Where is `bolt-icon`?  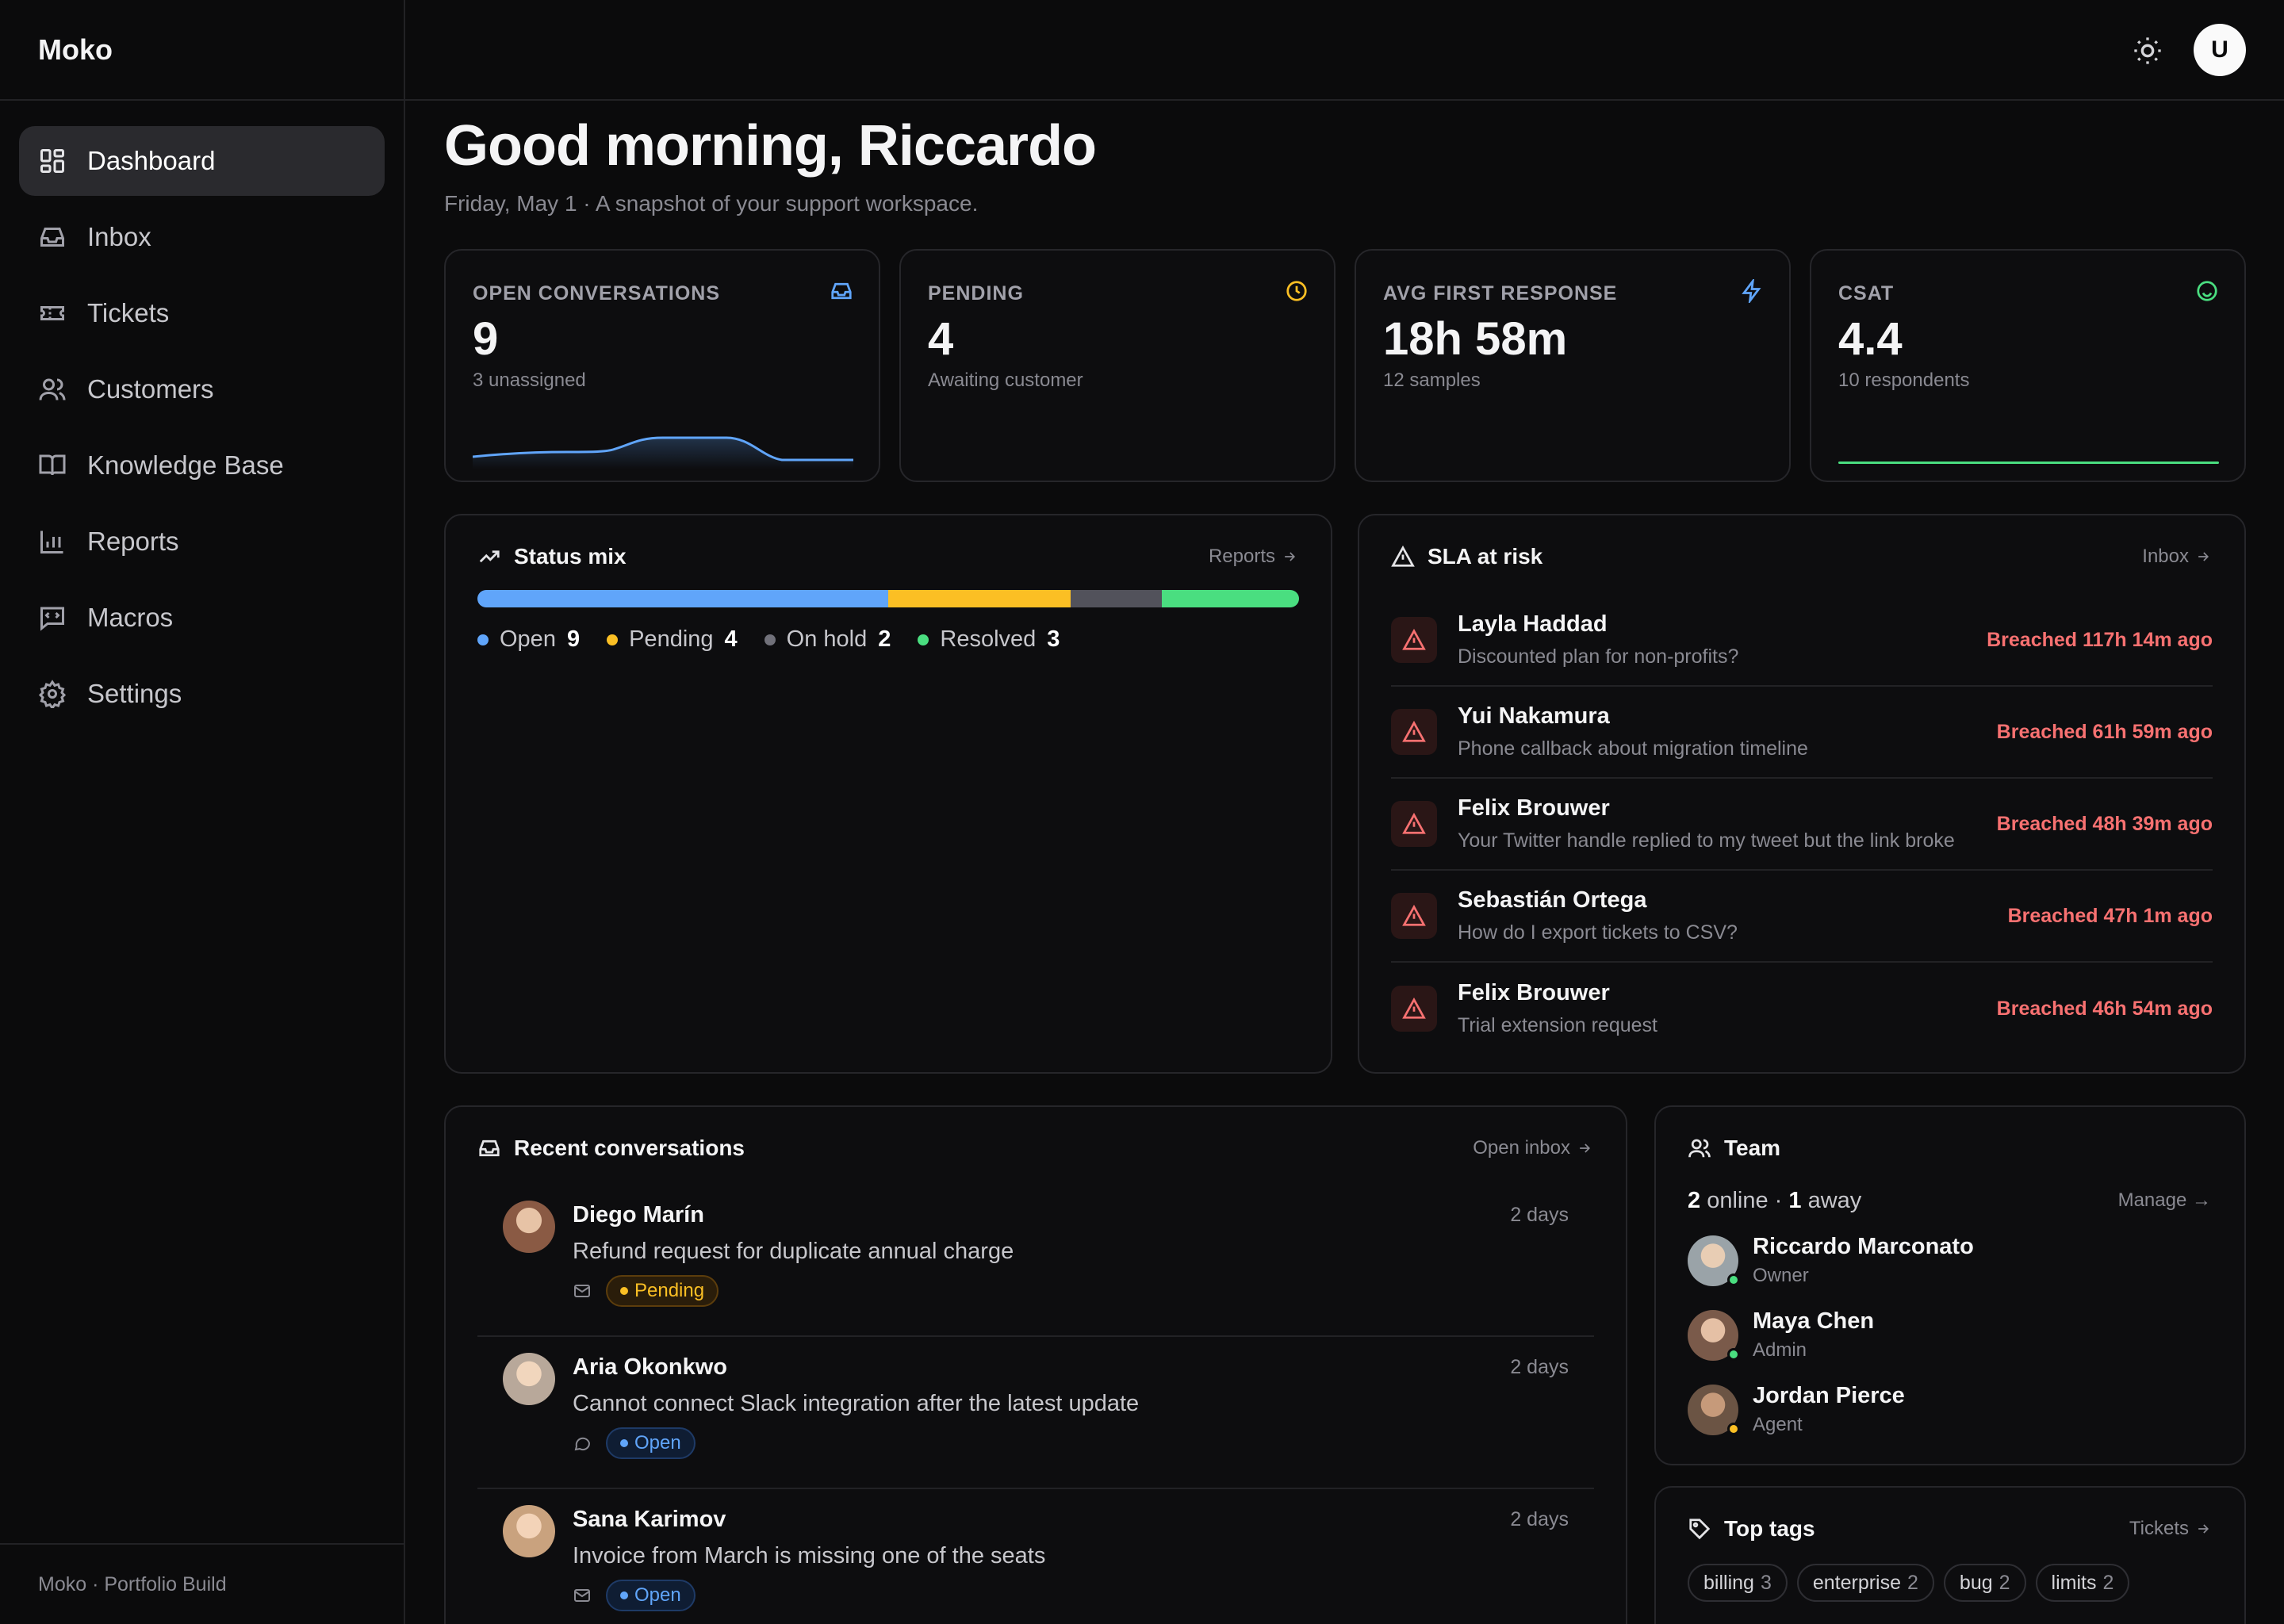
bolt-icon is located at coordinates (1752, 291).